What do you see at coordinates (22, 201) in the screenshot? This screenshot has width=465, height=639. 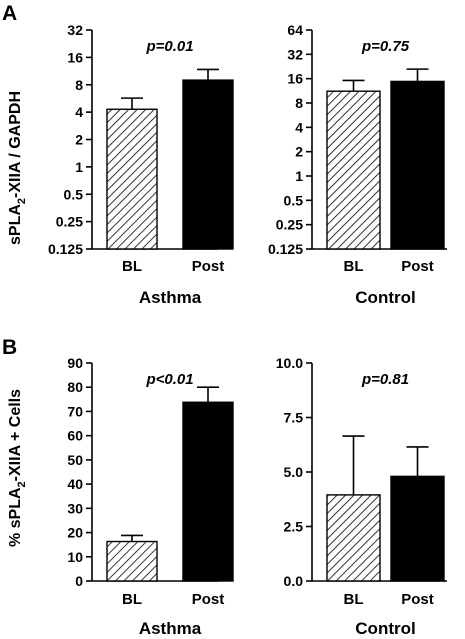 I see `ylabel-a-subscript: 2` at bounding box center [22, 201].